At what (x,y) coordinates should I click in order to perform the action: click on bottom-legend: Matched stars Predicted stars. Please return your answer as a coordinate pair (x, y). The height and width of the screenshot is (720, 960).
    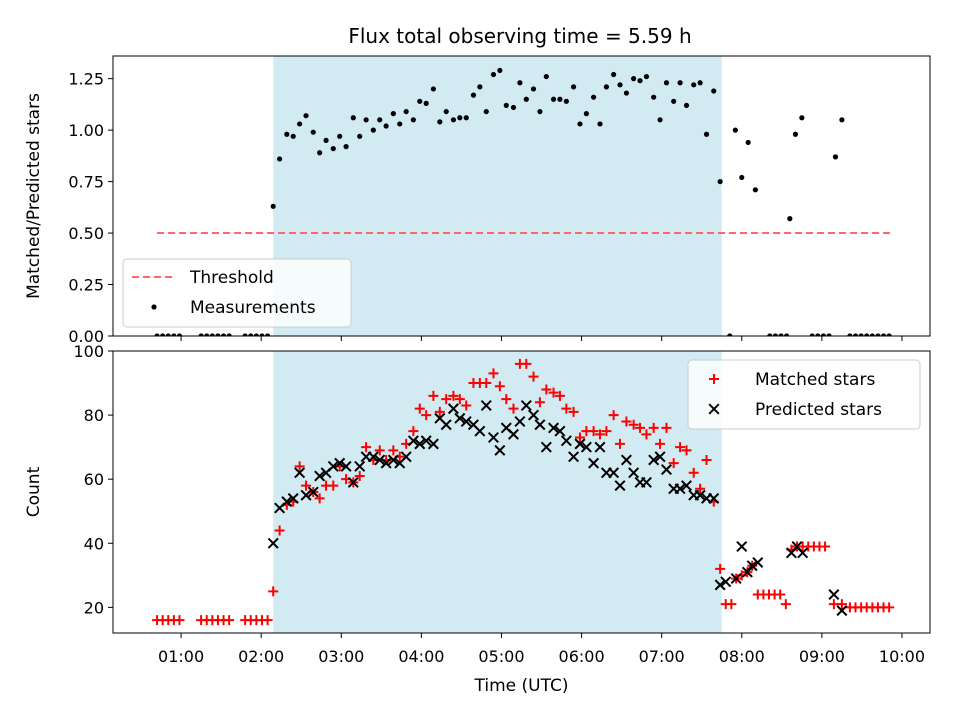
    Looking at the image, I should click on (804, 394).